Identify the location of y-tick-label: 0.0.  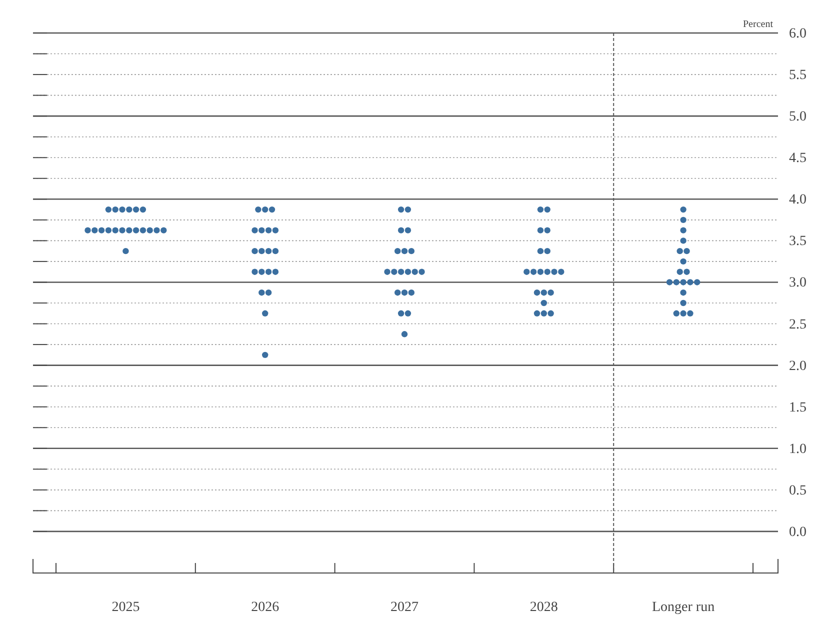
(797, 532).